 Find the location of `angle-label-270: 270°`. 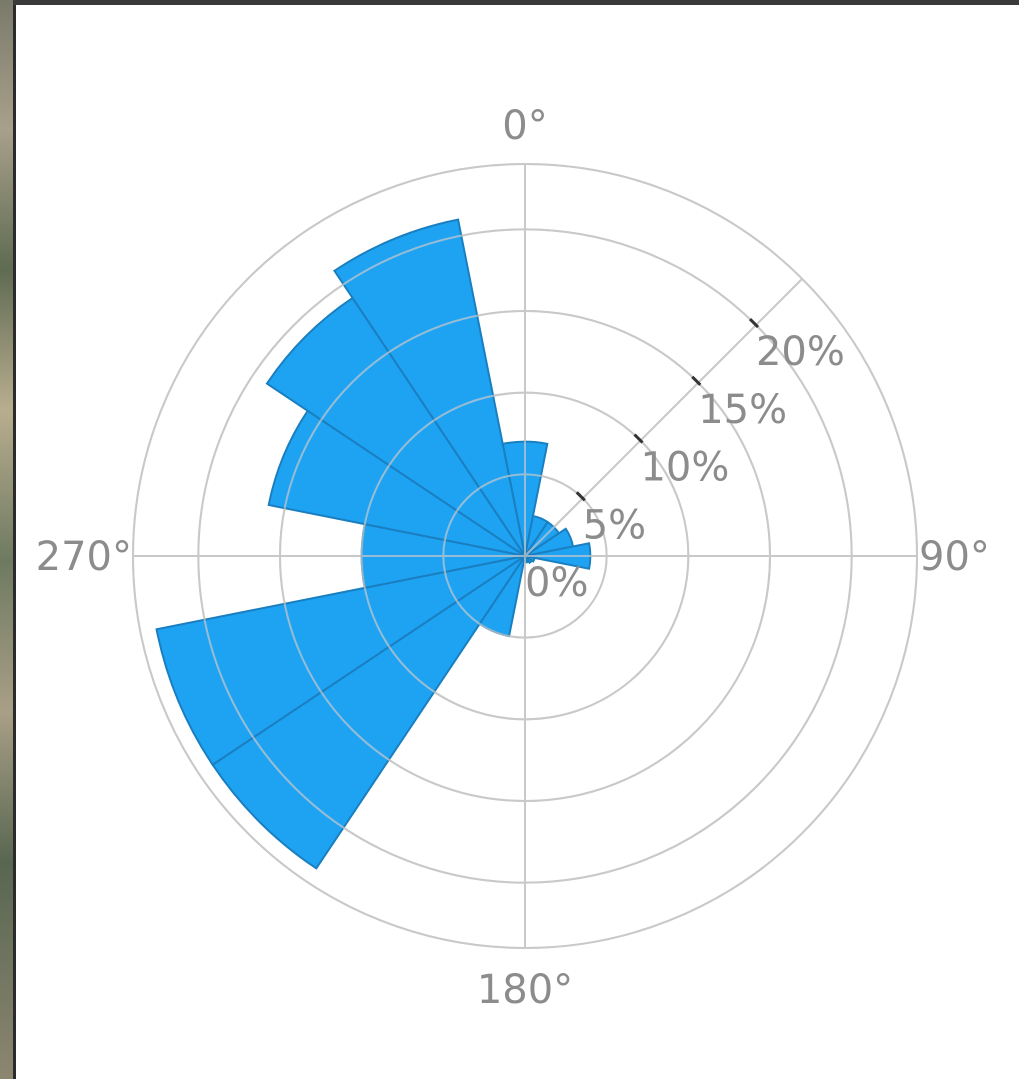

angle-label-270: 270° is located at coordinates (84, 557).